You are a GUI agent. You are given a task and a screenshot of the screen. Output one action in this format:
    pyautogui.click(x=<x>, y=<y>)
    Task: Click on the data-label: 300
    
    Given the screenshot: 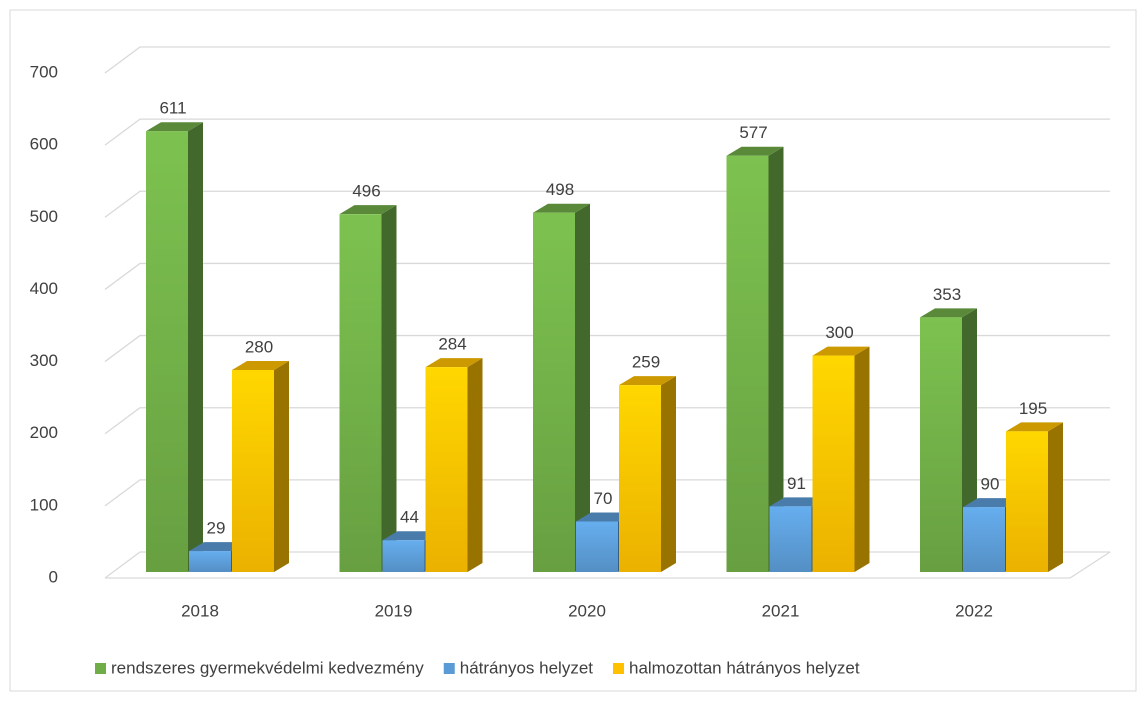 What is the action you would take?
    pyautogui.click(x=839, y=332)
    